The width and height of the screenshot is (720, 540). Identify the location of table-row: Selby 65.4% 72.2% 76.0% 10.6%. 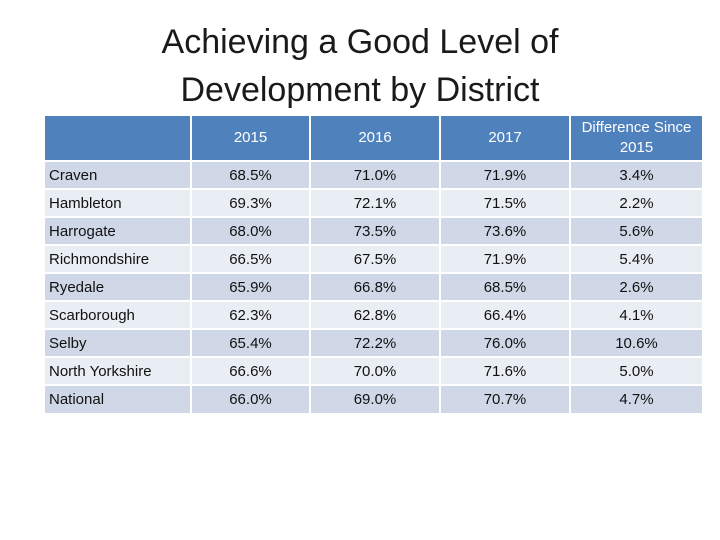
(373, 343).